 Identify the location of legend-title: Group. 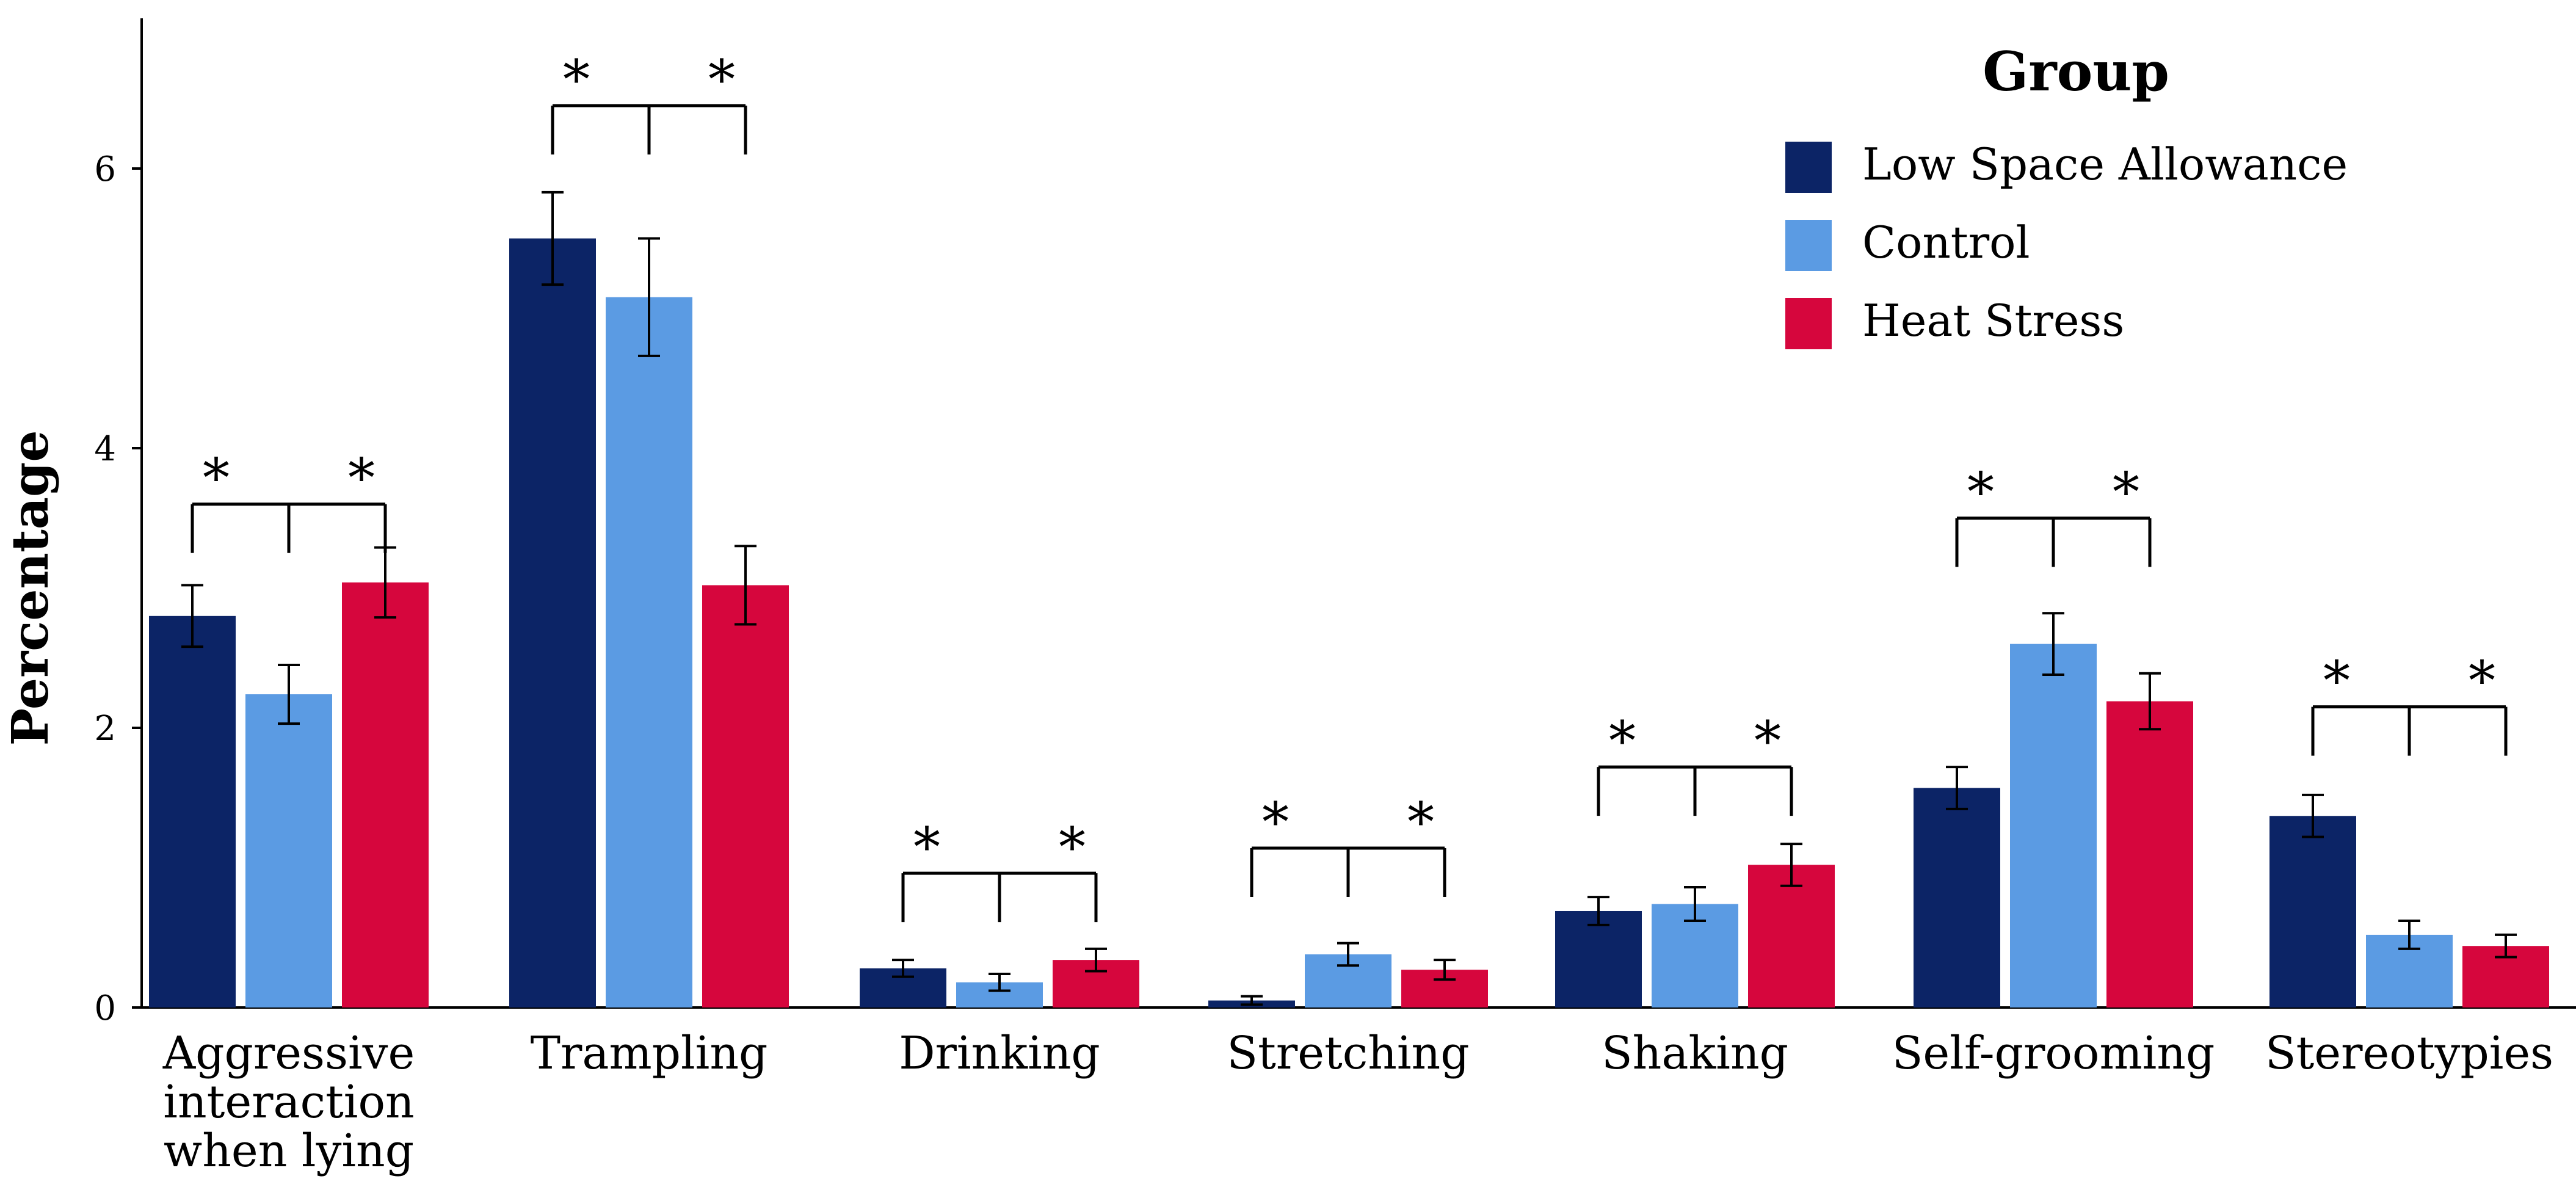
(2076, 71).